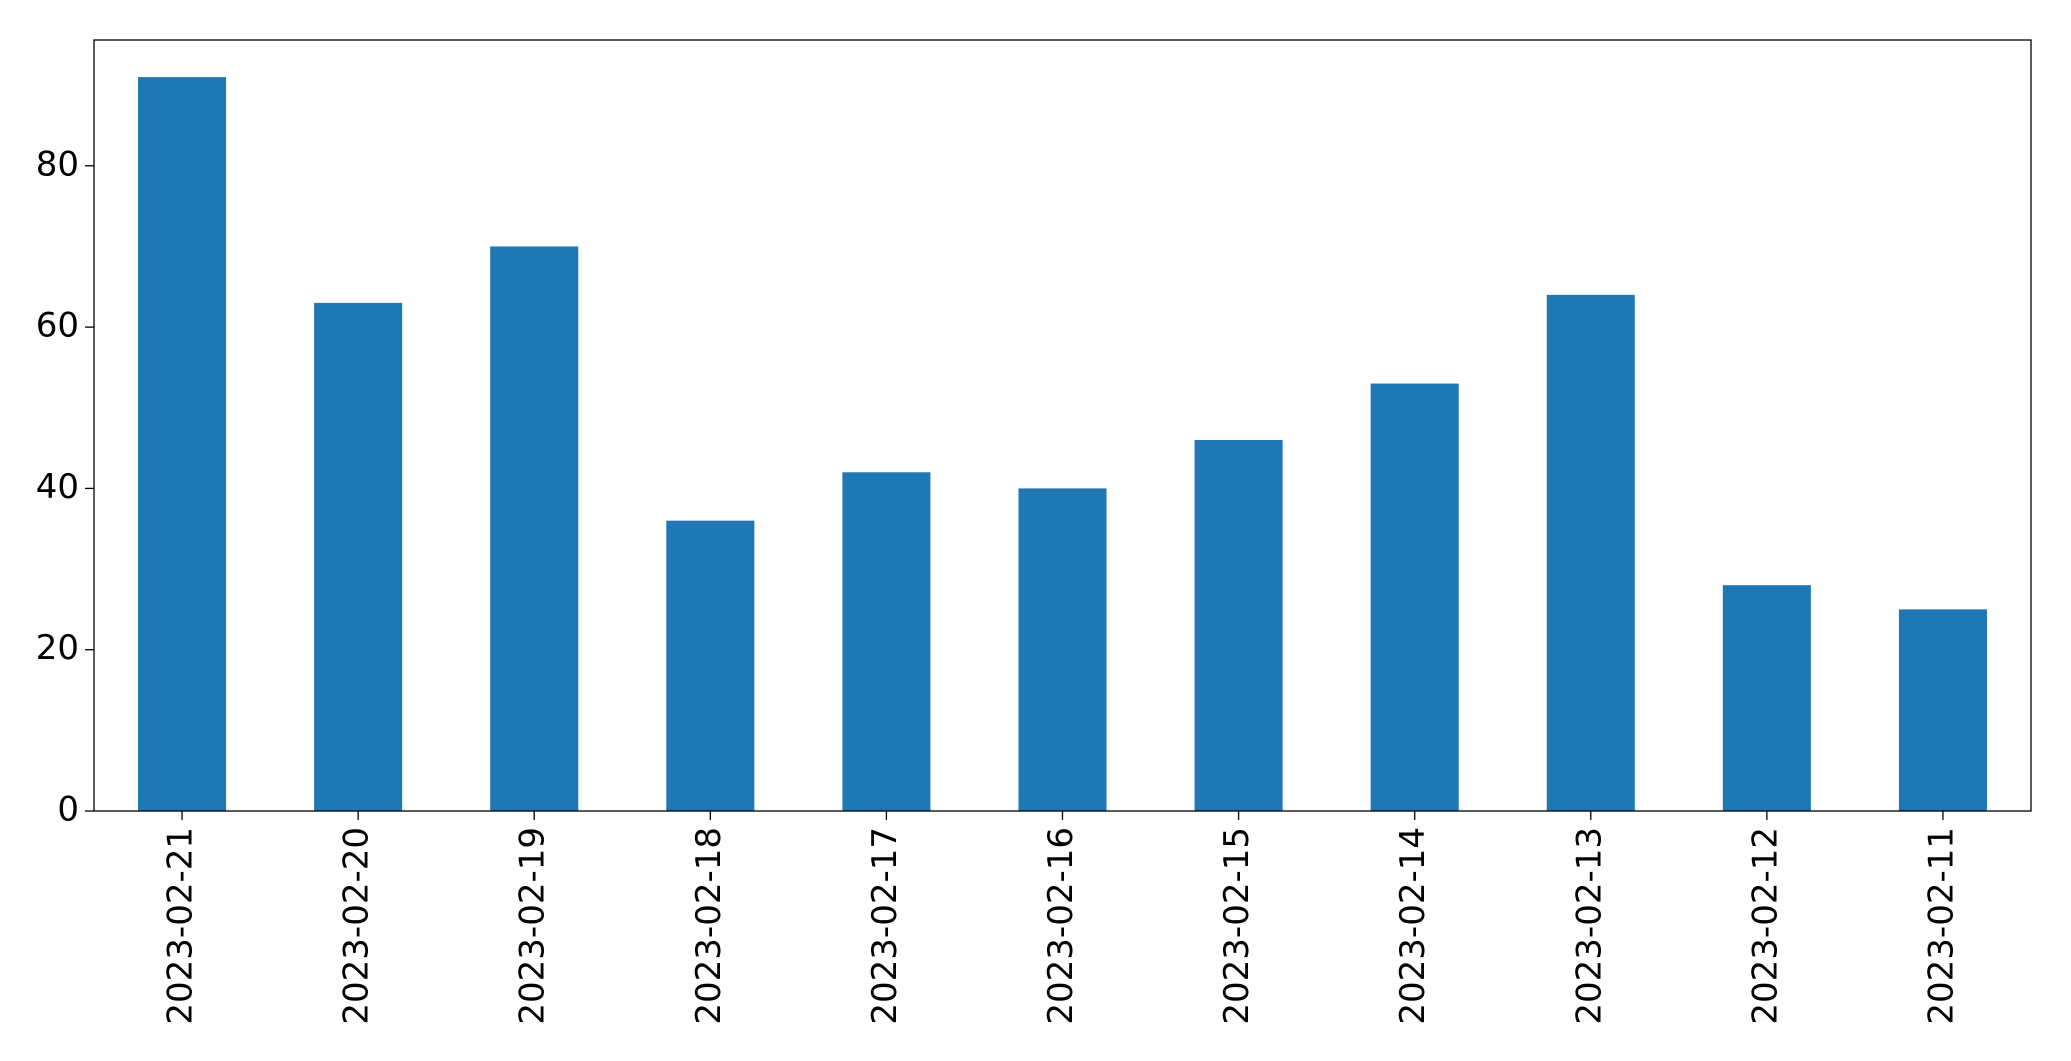 The image size is (2071, 1061). What do you see at coordinates (57, 487) in the screenshot?
I see `y-tick-label: 40` at bounding box center [57, 487].